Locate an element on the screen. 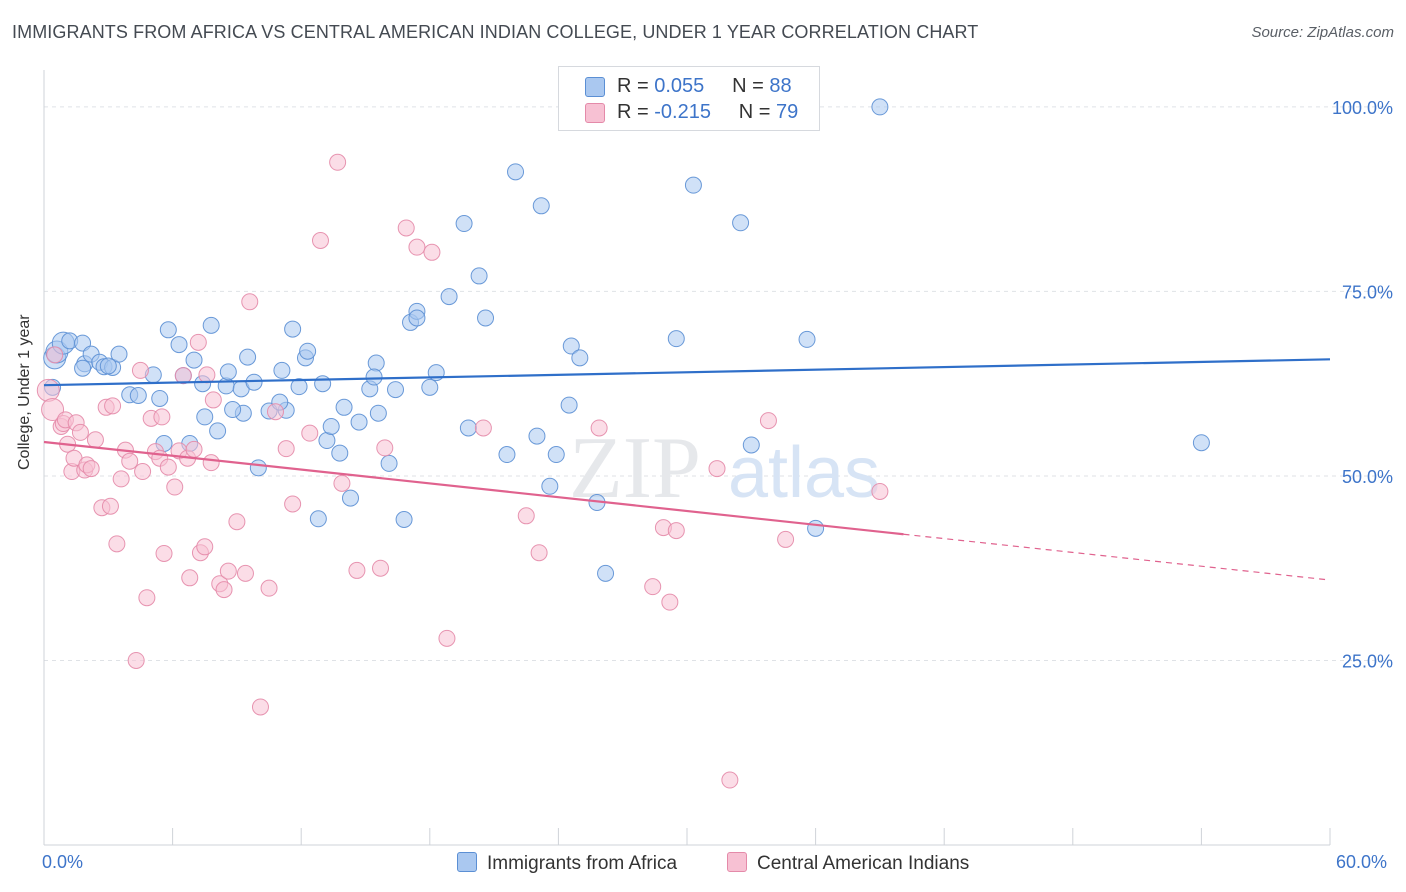  x-tick-label-max: 60.0% is located at coordinates (1362, 862).